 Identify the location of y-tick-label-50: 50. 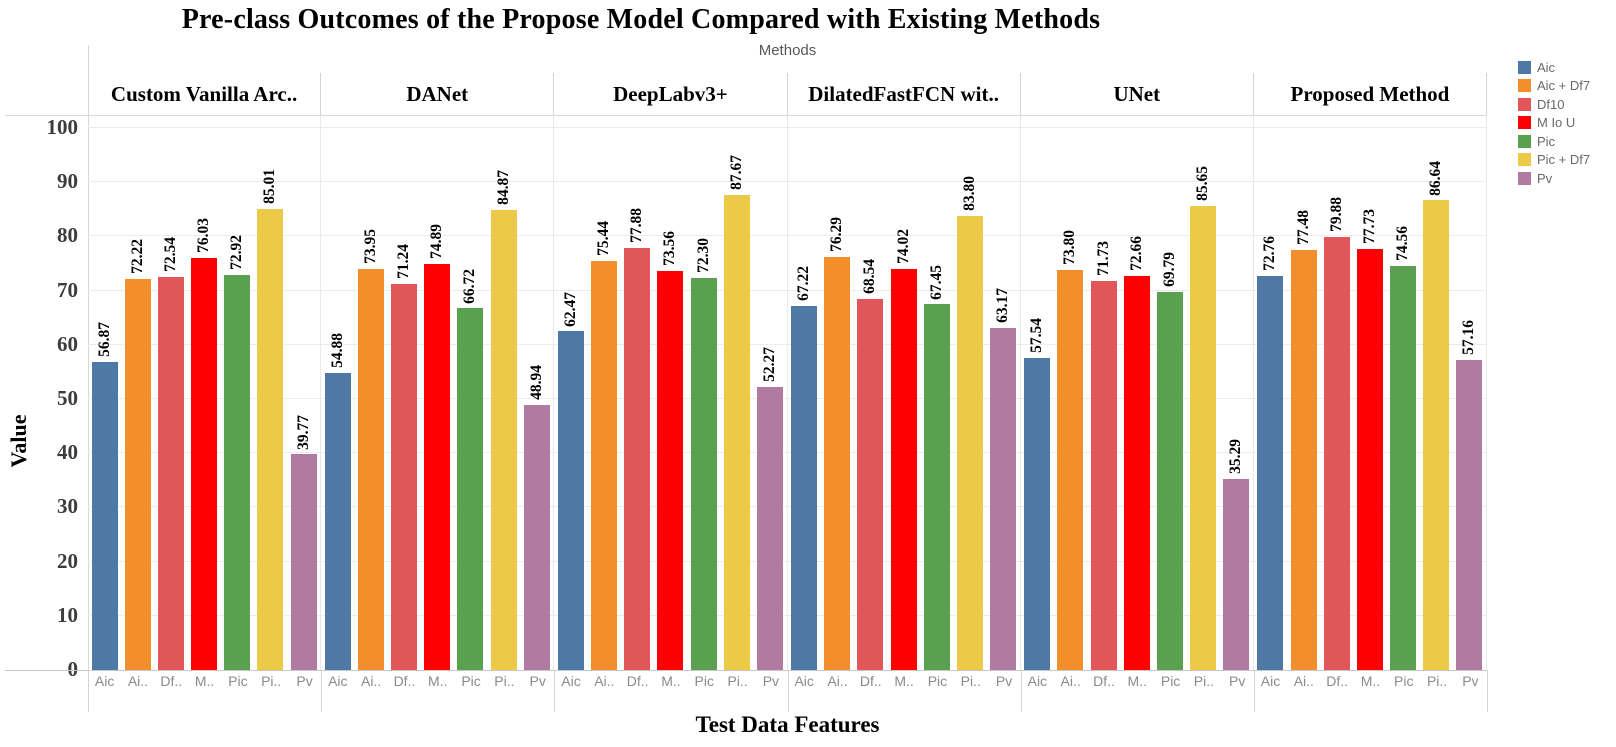
(67, 398).